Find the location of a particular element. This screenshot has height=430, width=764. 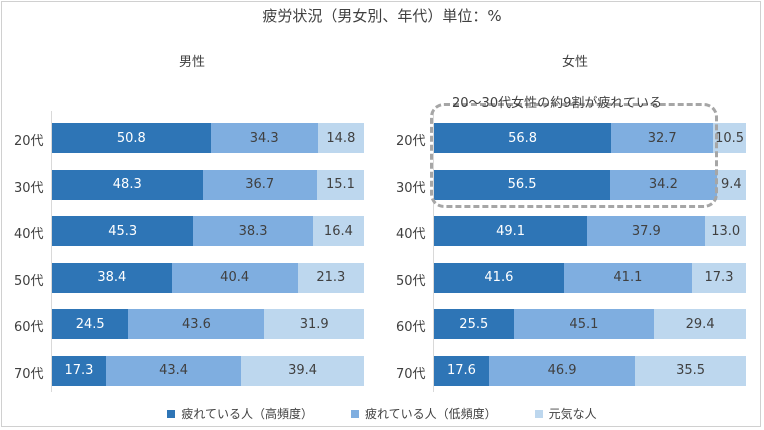

data-label-high-fatigue-men: 48.3 is located at coordinates (127, 184).